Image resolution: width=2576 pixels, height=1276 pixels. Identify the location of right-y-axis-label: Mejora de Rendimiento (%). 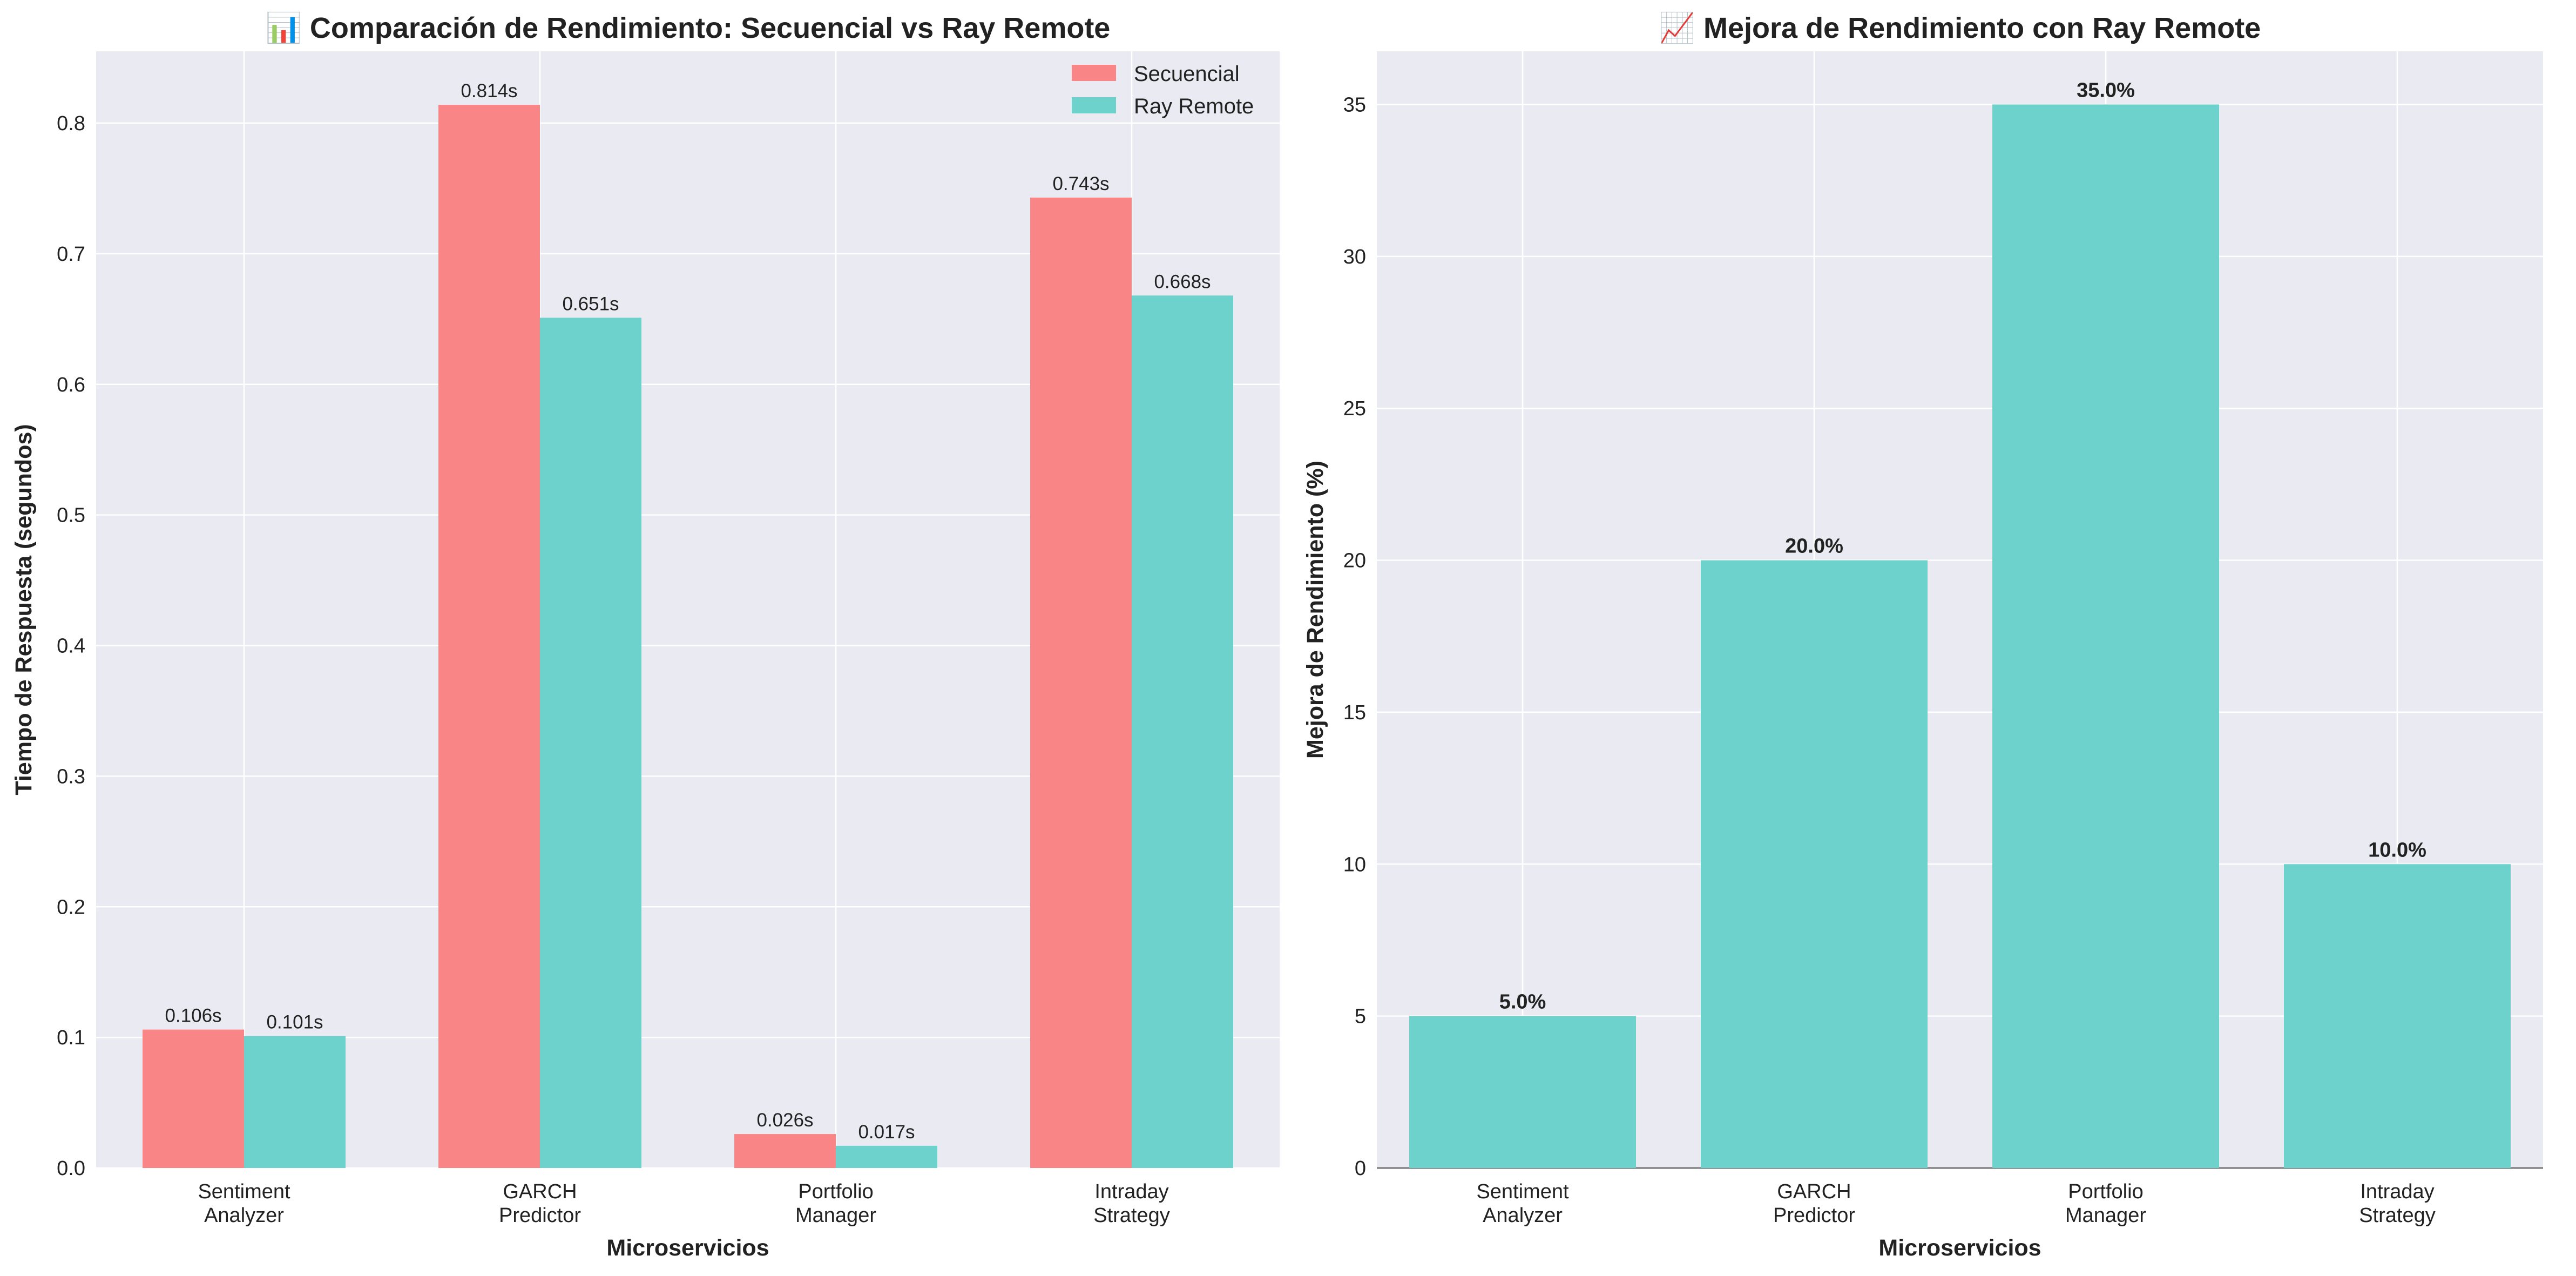
(1315, 610).